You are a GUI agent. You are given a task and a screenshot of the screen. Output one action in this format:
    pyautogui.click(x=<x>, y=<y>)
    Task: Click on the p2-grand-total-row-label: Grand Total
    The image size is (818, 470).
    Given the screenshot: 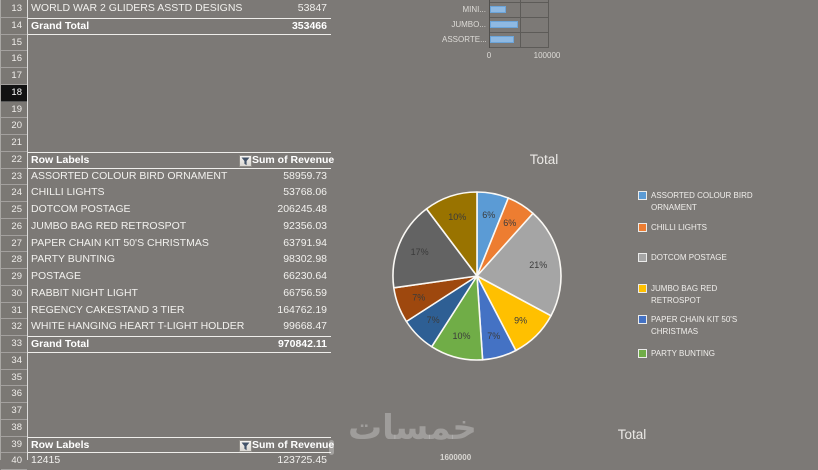 What is the action you would take?
    pyautogui.click(x=60, y=344)
    